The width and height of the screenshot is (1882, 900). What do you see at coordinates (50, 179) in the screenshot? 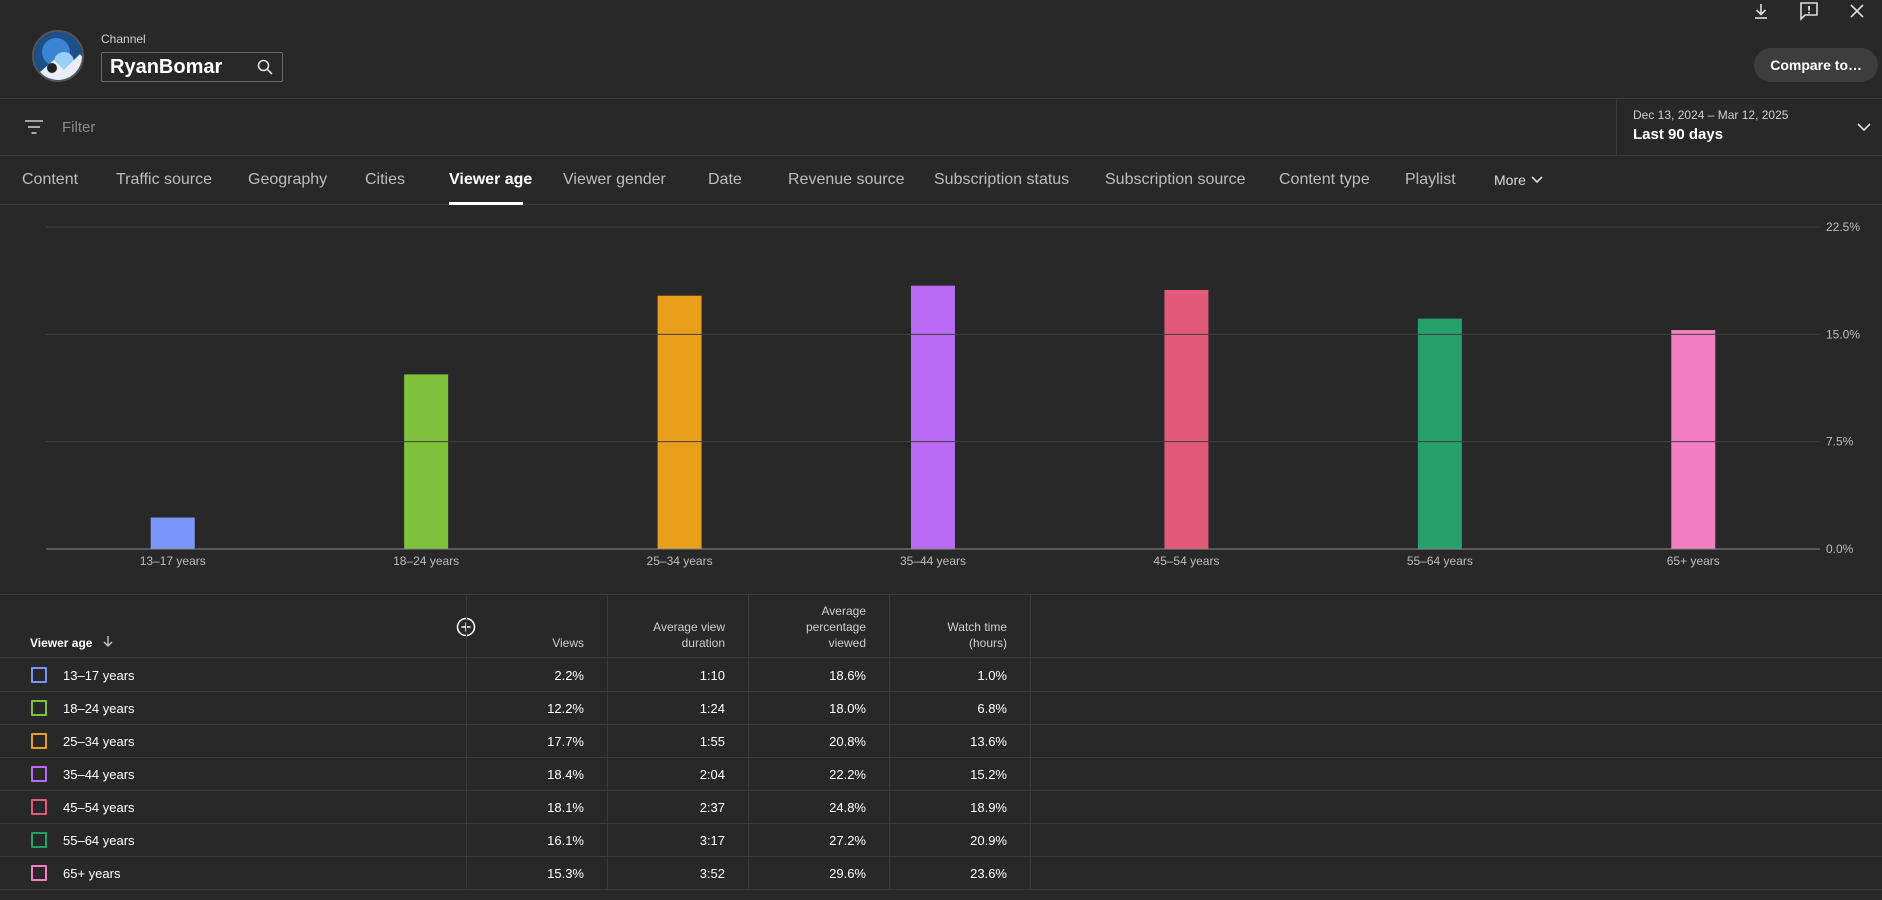
I see `tab-content: Content` at bounding box center [50, 179].